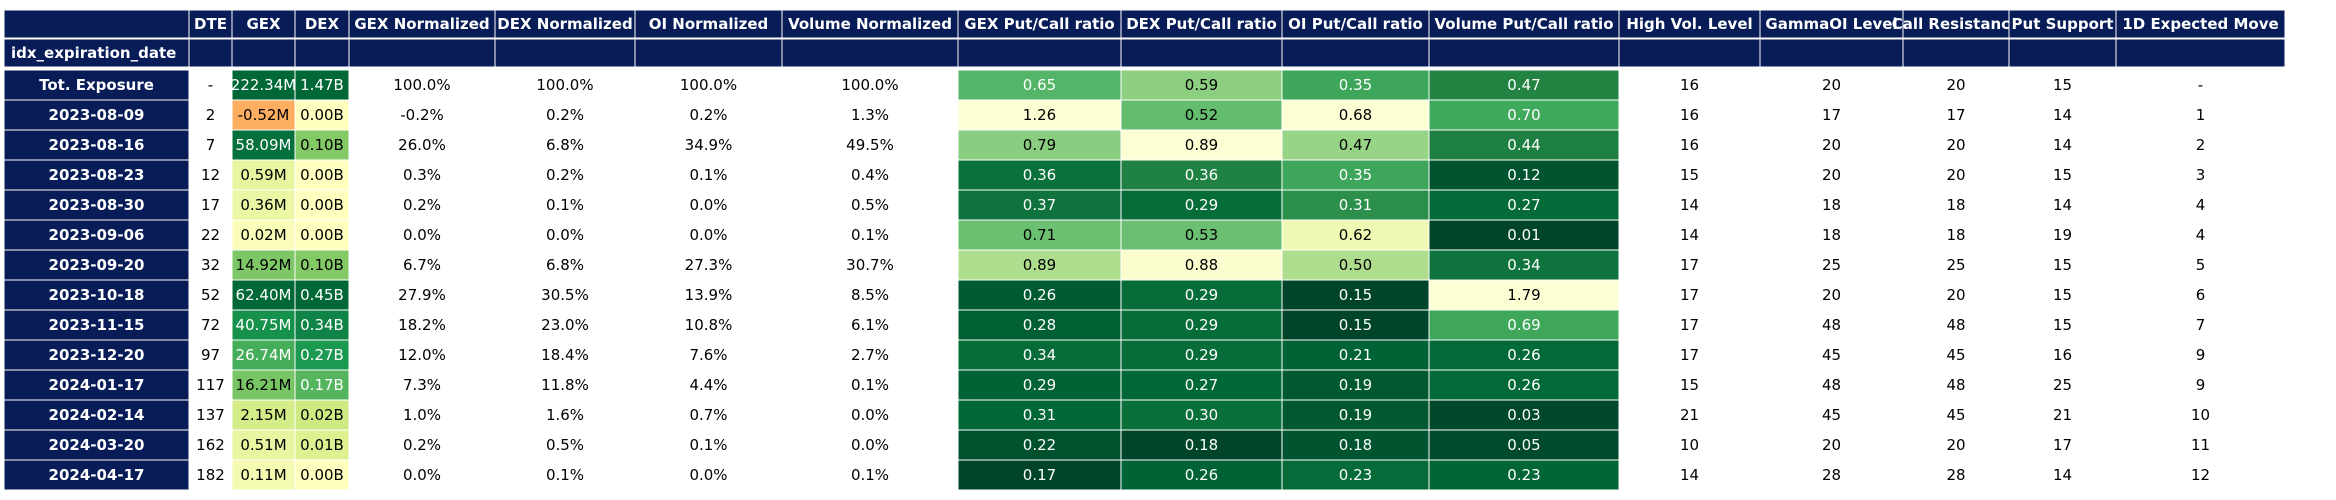 The height and width of the screenshot is (500, 2336). I want to click on column-header-dex-put-call-ratio: DEX Put/Call ratio, so click(1201, 24).